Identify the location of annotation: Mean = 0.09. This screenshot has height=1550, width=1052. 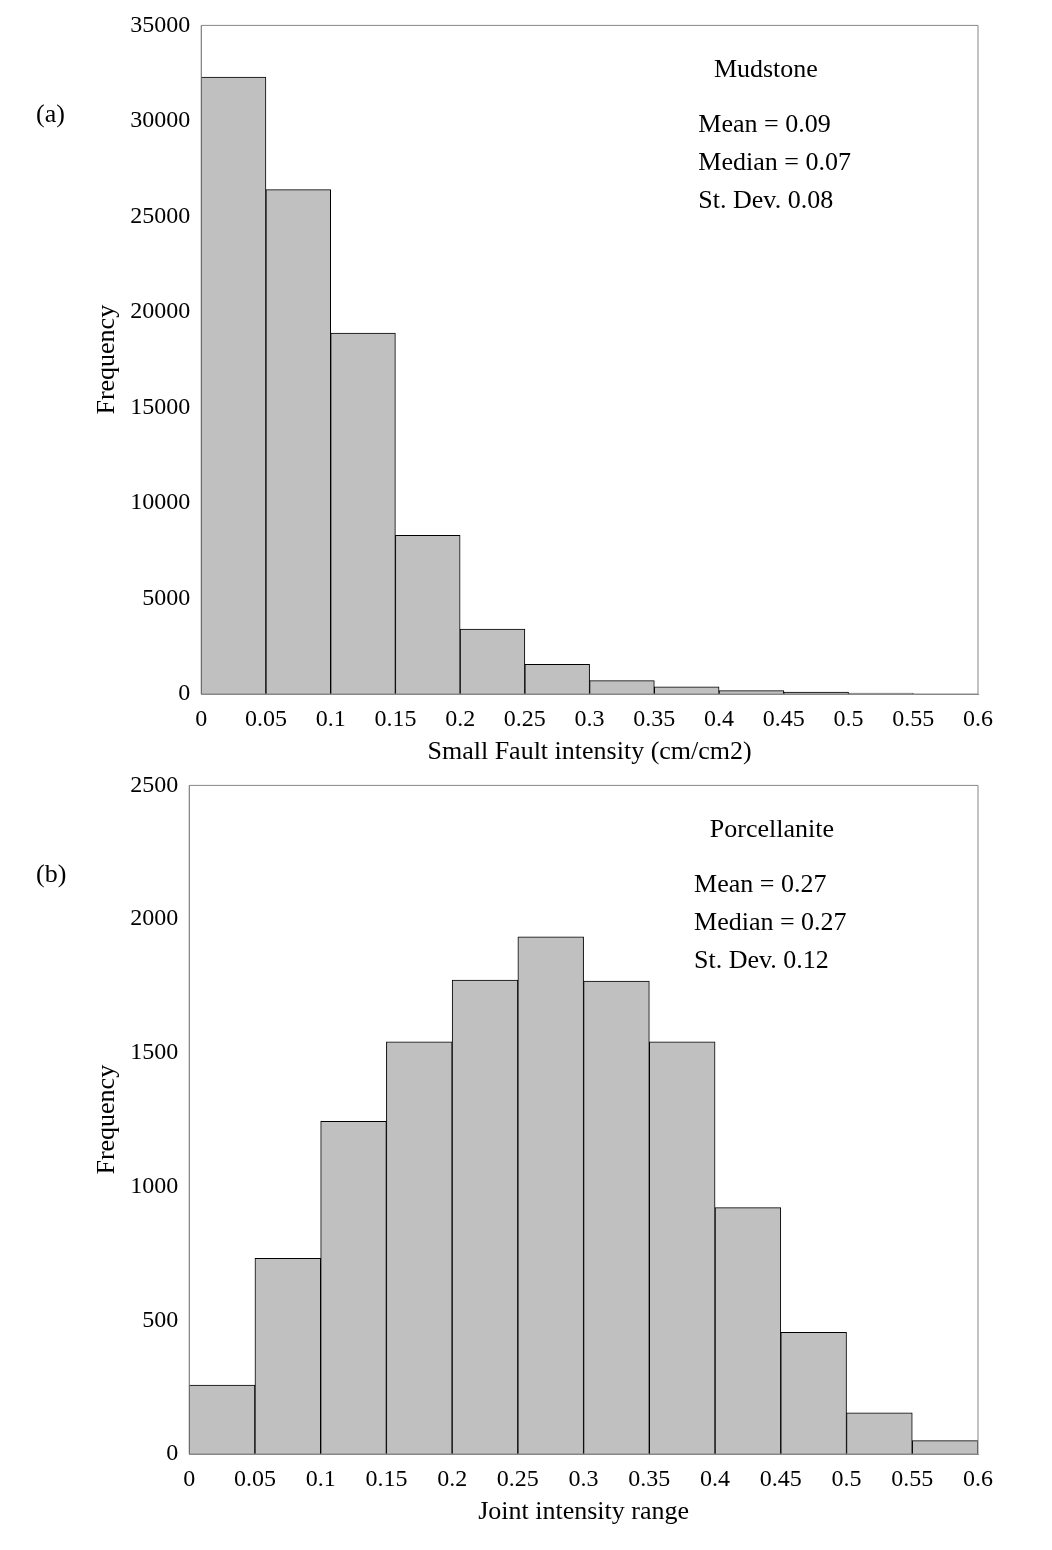
(764, 124).